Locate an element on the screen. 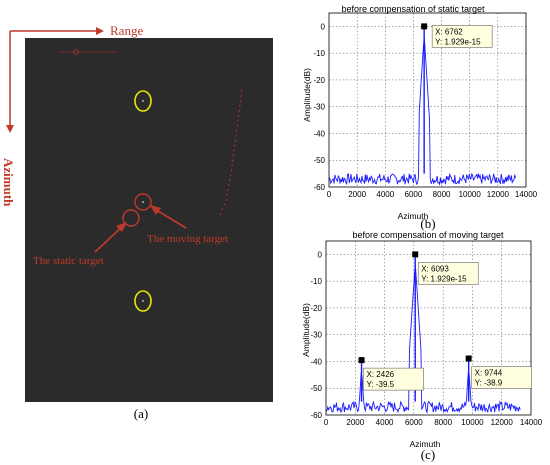  reference-circle-top is located at coordinates (143, 101).